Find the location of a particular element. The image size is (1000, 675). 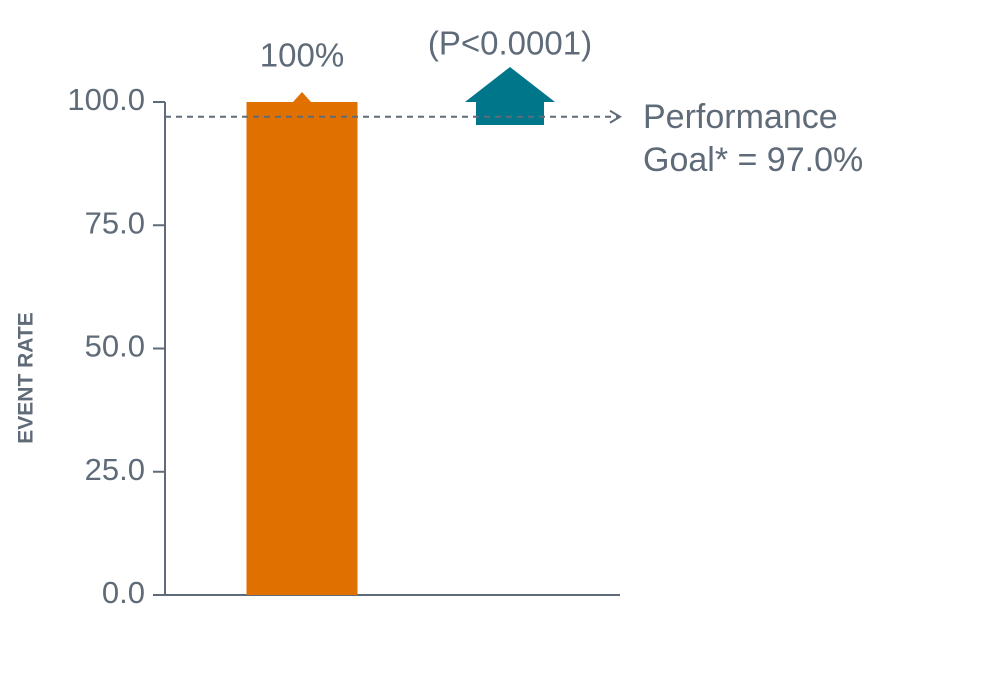

goal-label: Goal* = 97.0% is located at coordinates (753, 160).